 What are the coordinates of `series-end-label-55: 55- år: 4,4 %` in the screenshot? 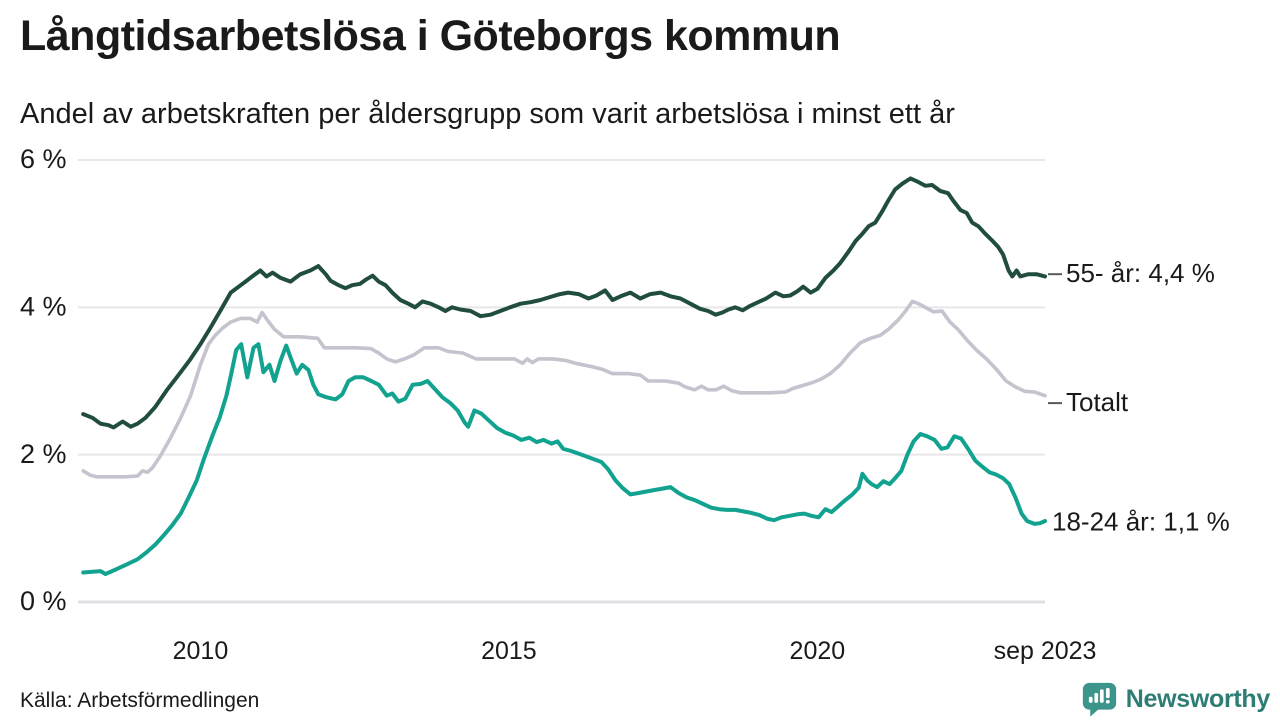 It's located at (1140, 273).